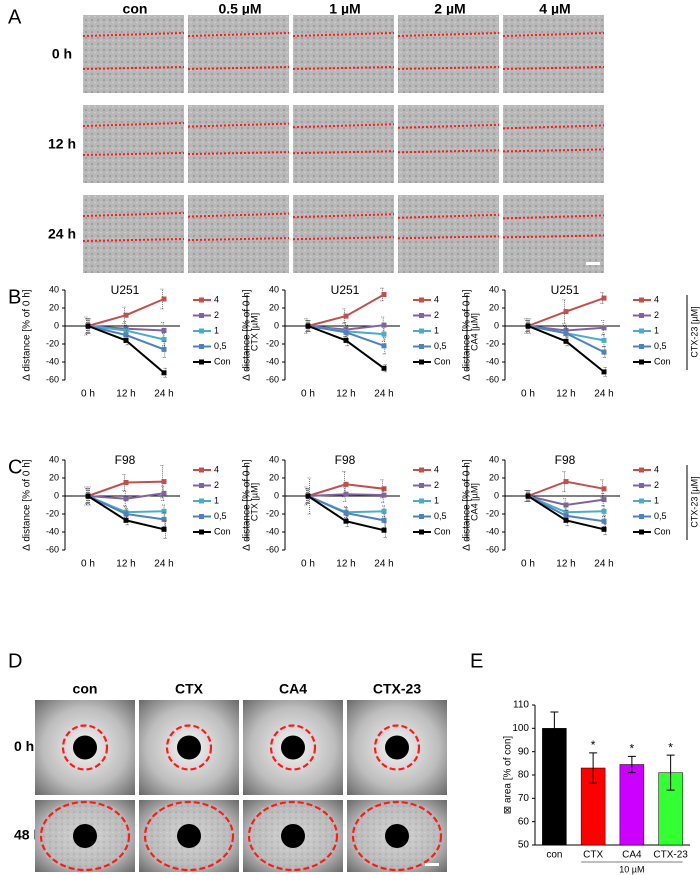 This screenshot has height=875, width=700. I want to click on legend-label: Con, so click(222, 361).